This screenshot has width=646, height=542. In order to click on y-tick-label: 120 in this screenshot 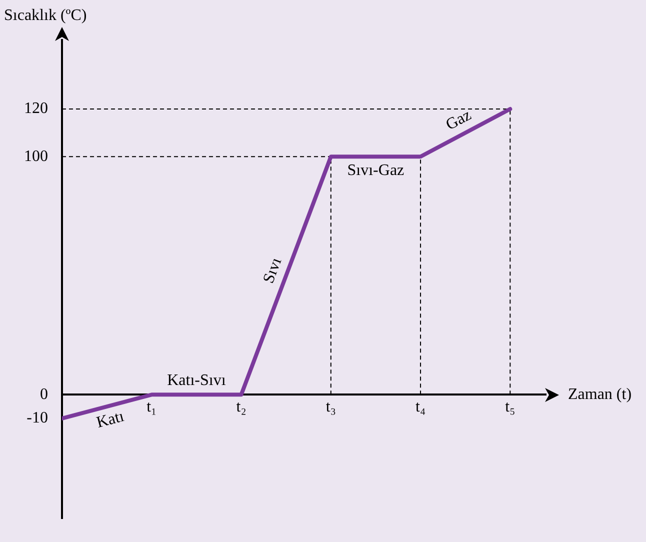, I will do `click(36, 109)`.